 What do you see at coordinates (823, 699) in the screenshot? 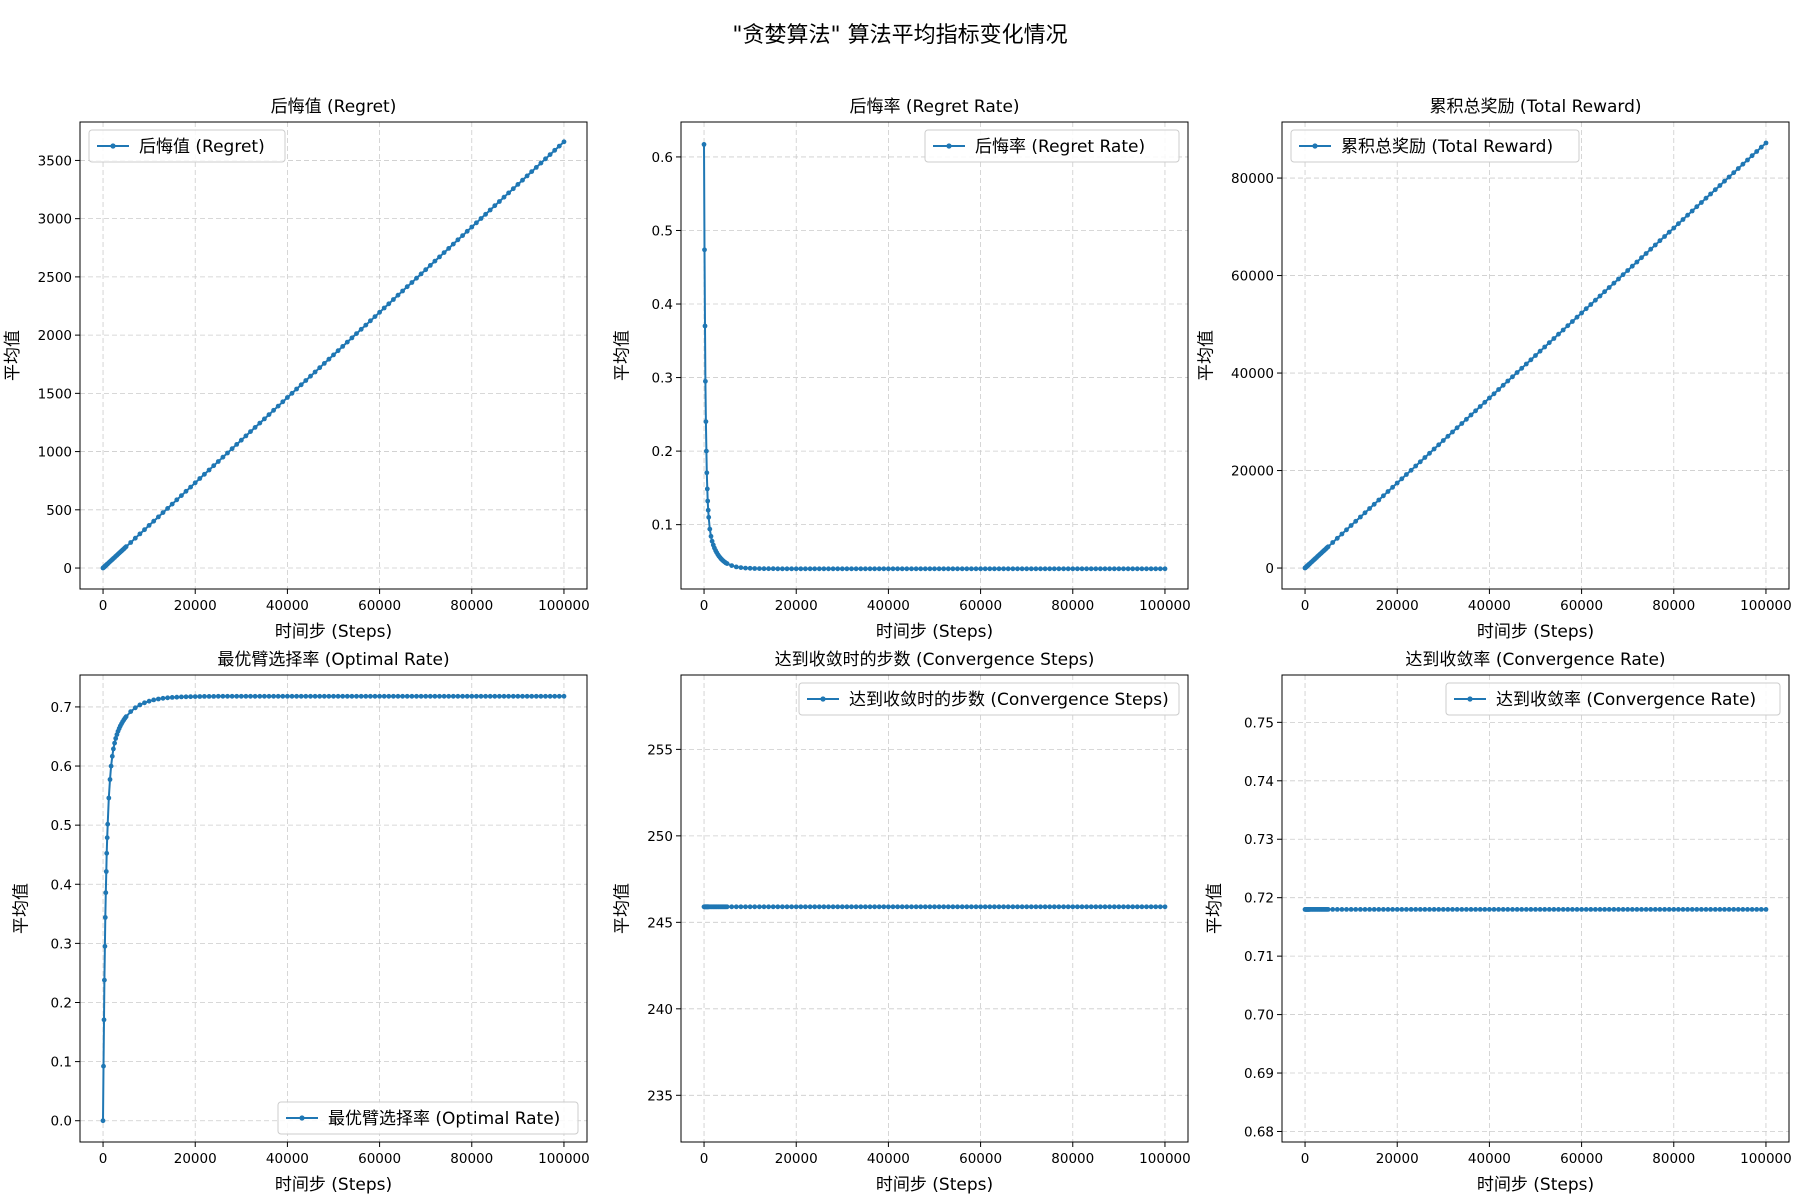
I see `legend-marker` at bounding box center [823, 699].